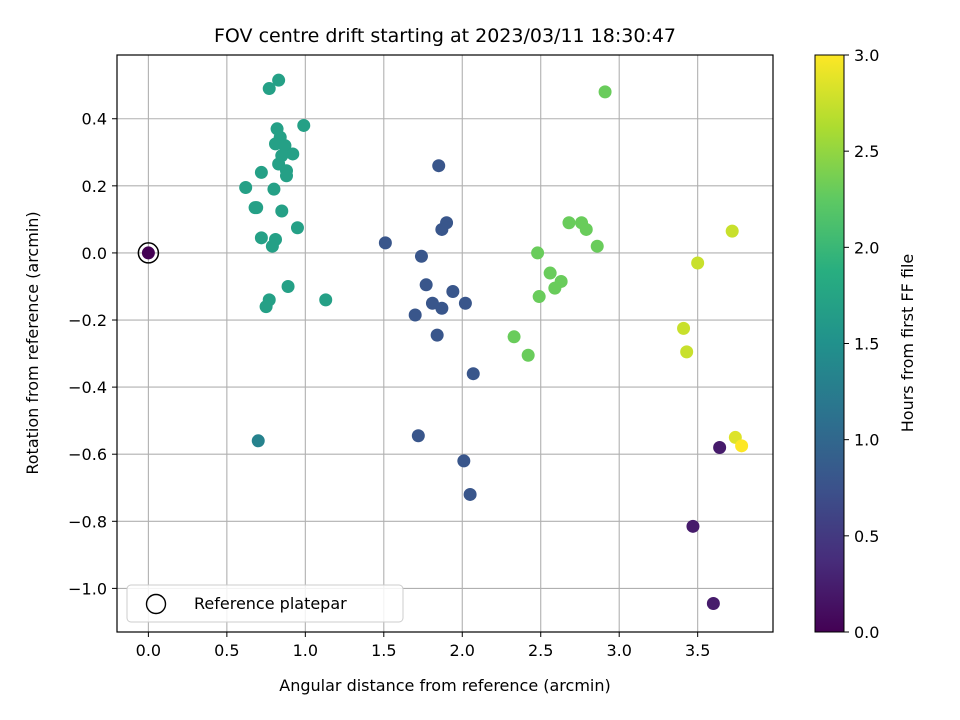  I want to click on colorbar-tick-label: 1.0, so click(866, 440).